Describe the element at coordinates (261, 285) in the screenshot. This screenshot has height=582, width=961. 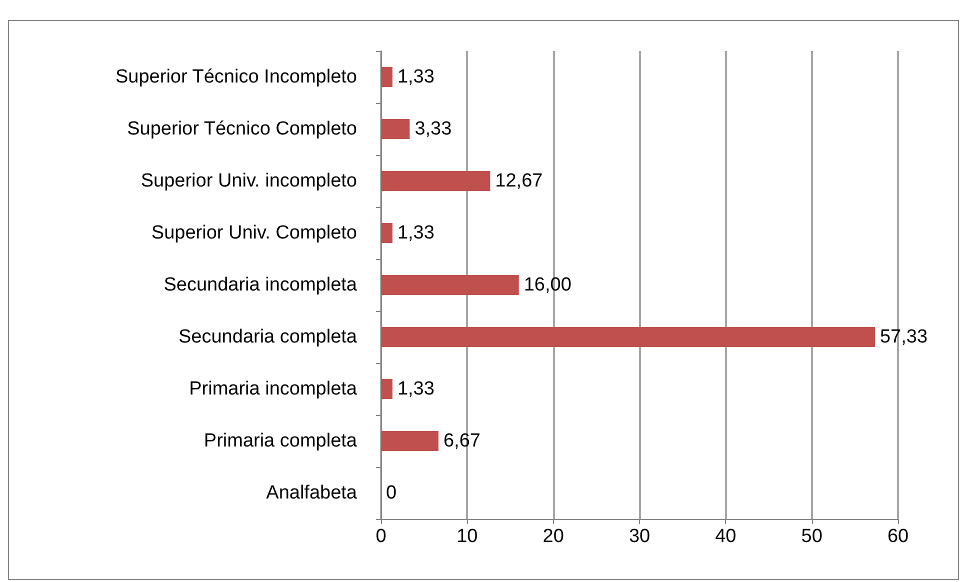
I see `y-tick-label: Secundaria incompleta` at that location.